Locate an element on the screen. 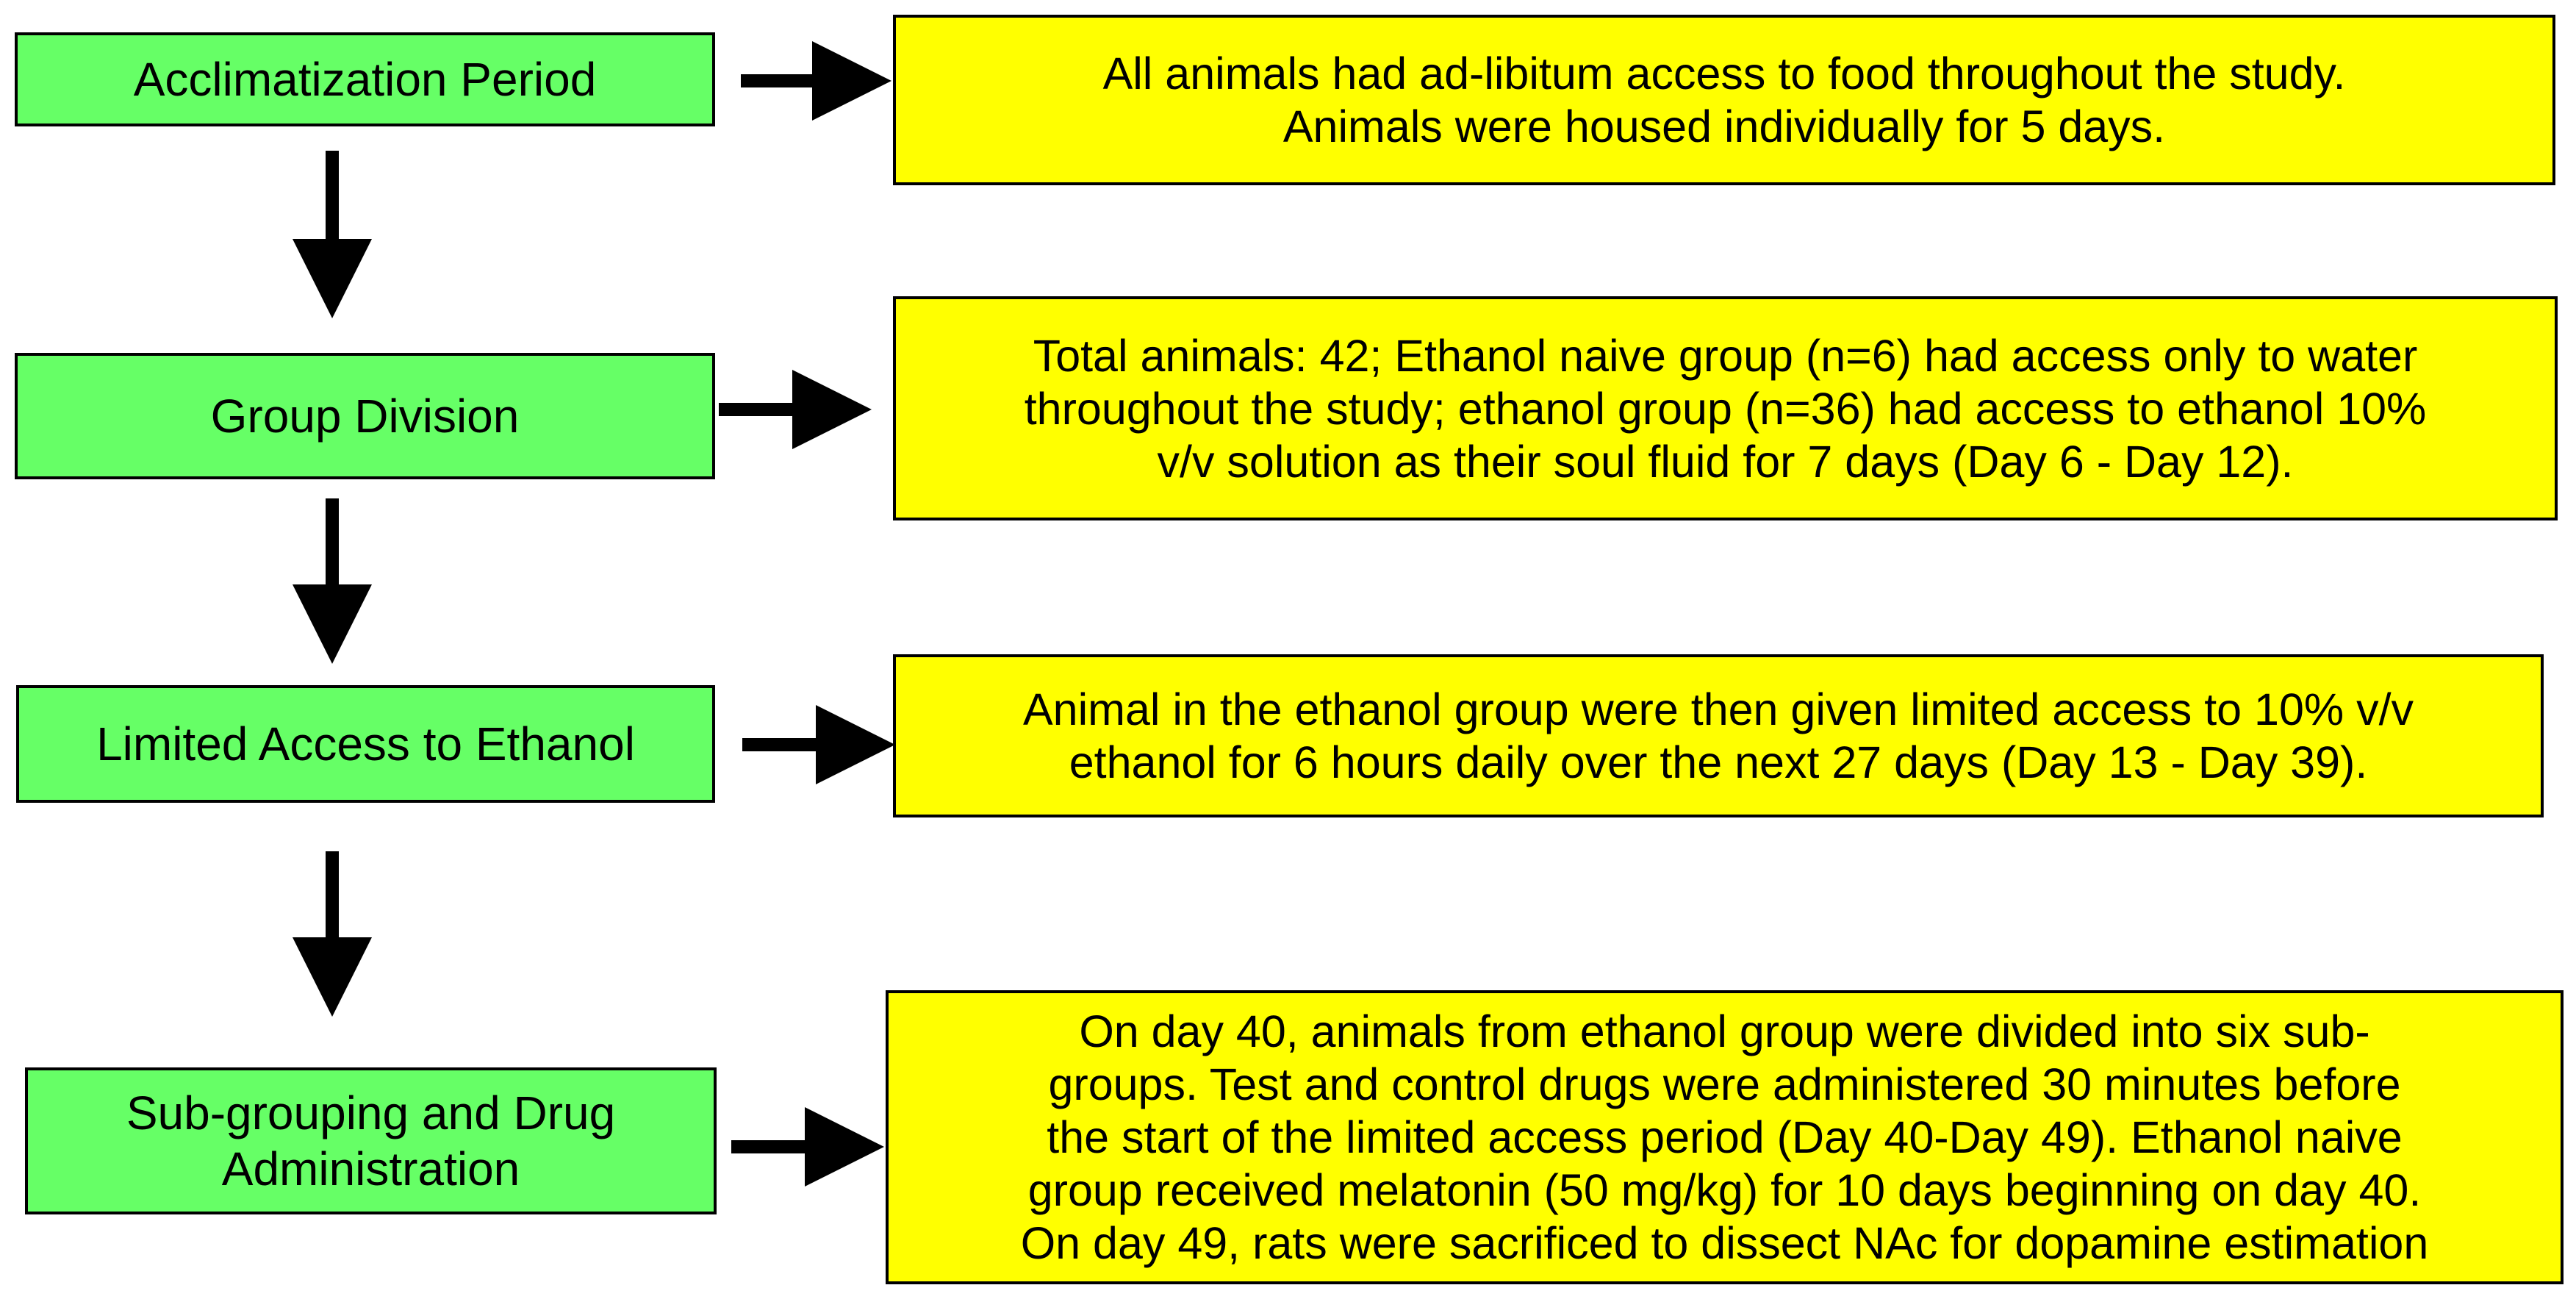 The image size is (2576, 1299). step-label: Acclimatization Period is located at coordinates (365, 80).